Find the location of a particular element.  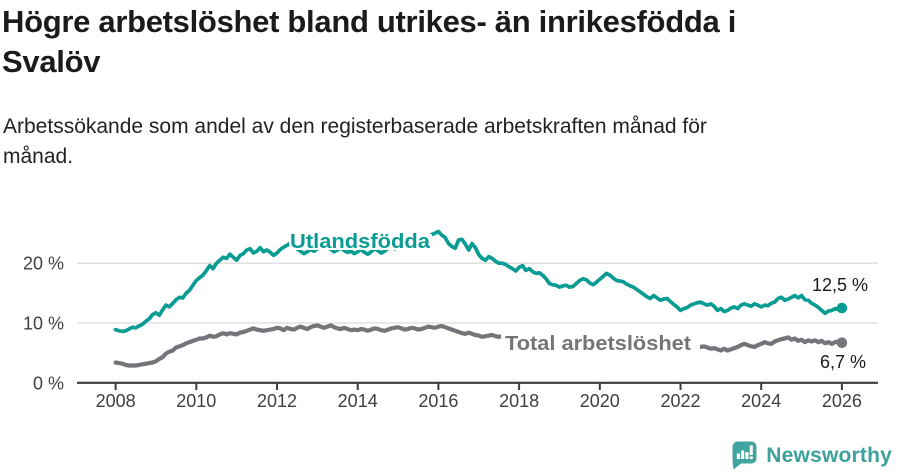

y-axis-labels: 0 % 10 % 20 % is located at coordinates (43, 324).